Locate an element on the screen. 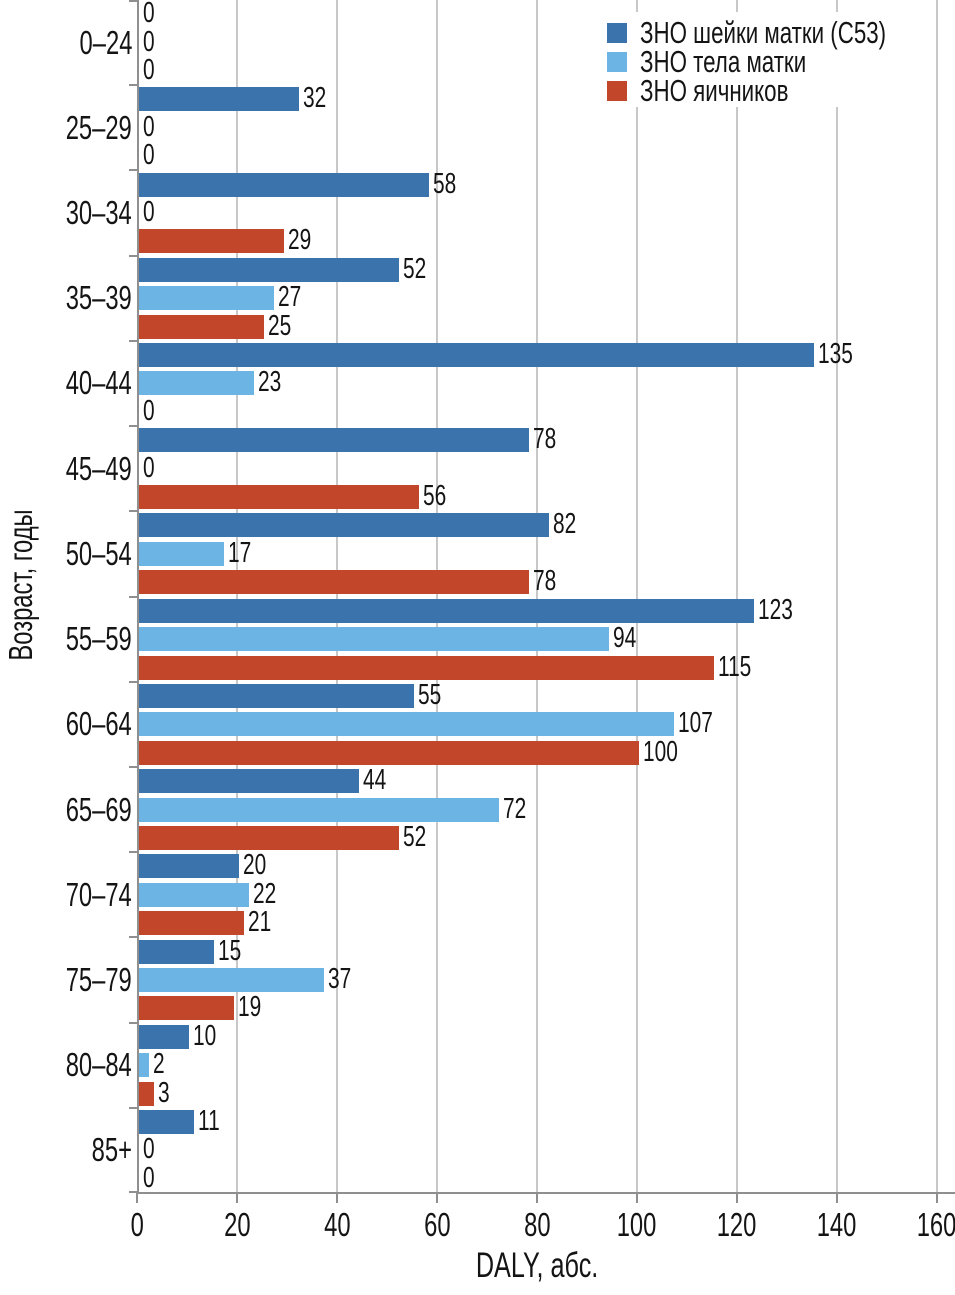 The height and width of the screenshot is (1295, 955). category-label: 40–44 is located at coordinates (84, 383).